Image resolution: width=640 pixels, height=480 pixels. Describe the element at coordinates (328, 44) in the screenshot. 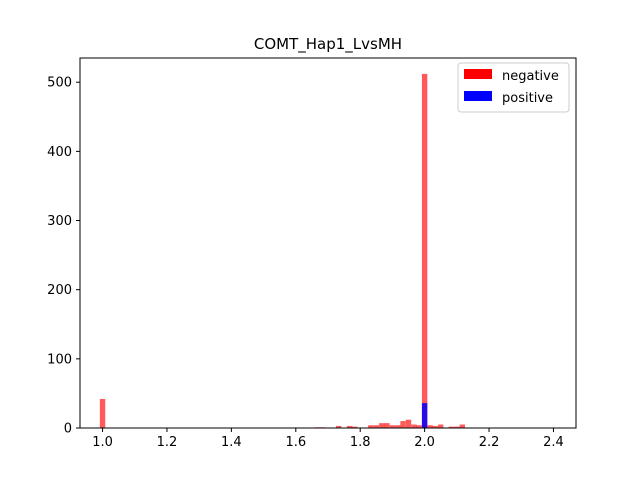

I see `chart-title: COMT_Hap1_LvsMH` at that location.